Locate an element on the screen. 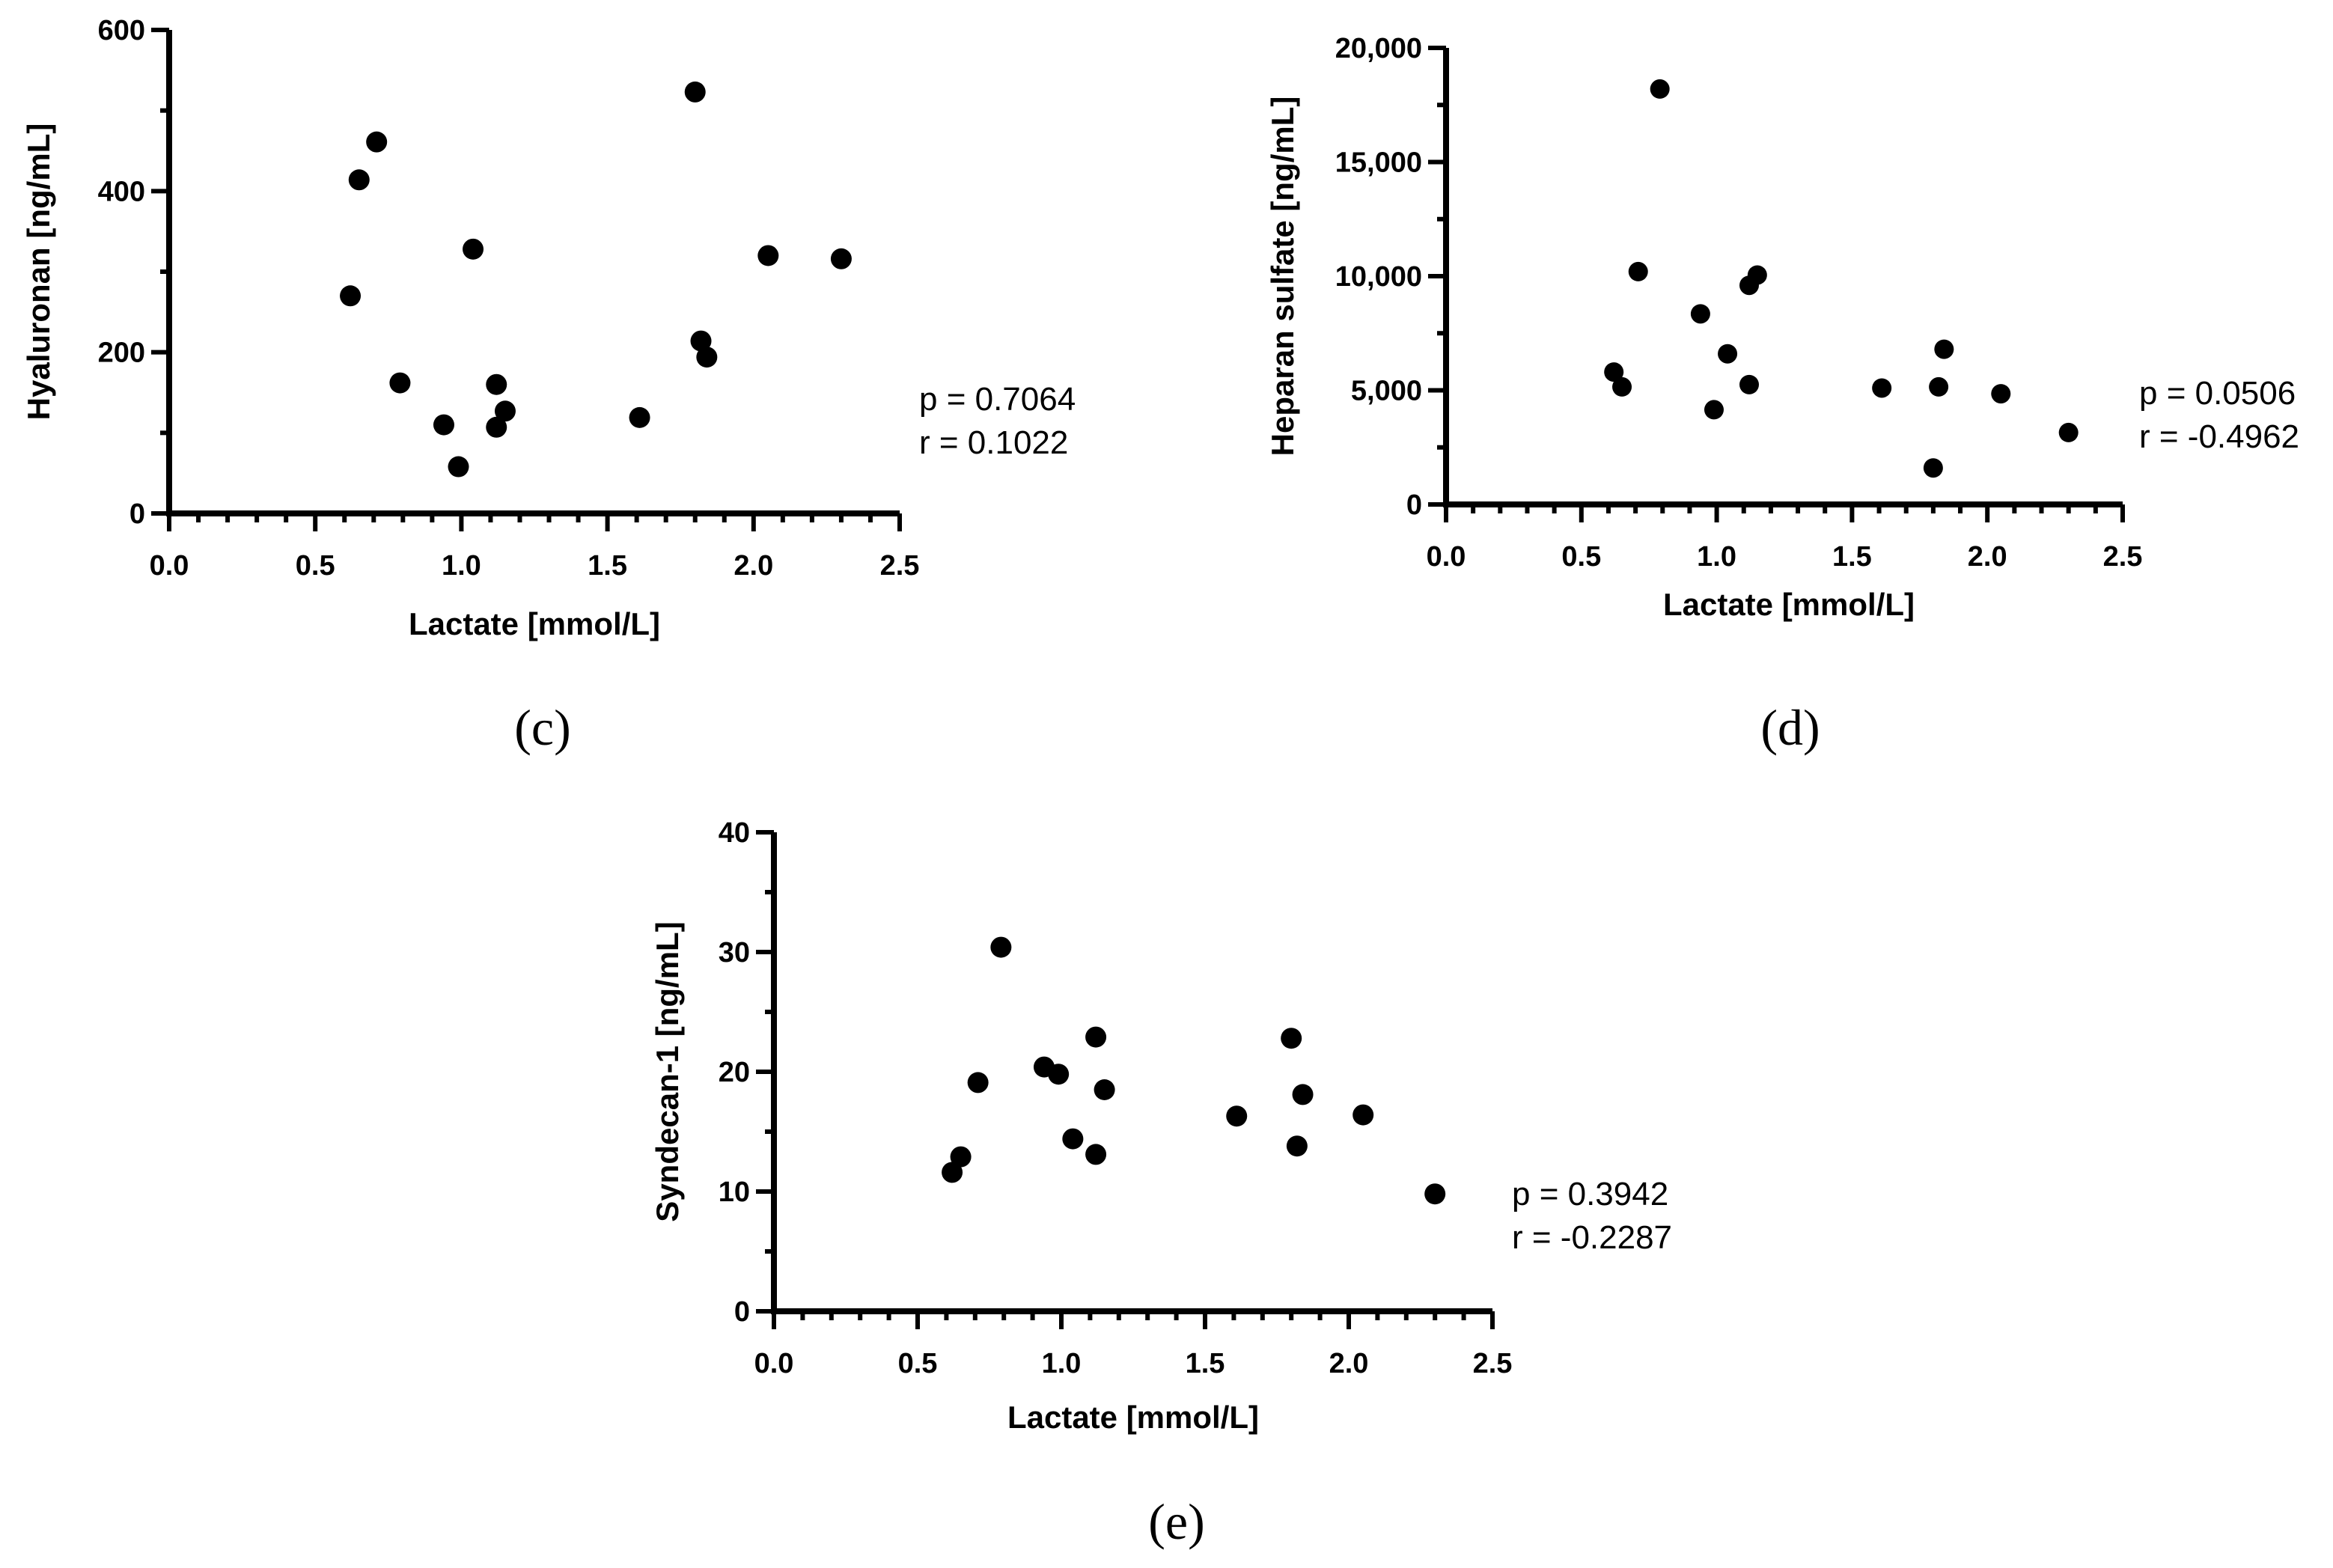 This screenshot has width=2333, height=1568. y-tick-label: 400 is located at coordinates (121, 192).